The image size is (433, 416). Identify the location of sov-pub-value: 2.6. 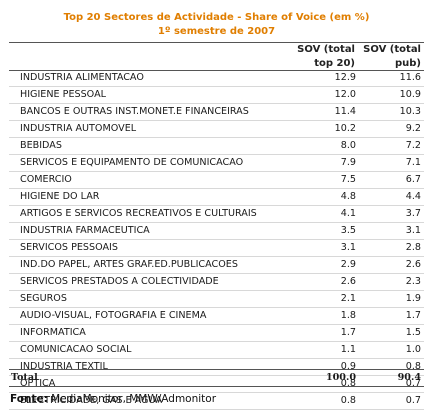
(413, 264).